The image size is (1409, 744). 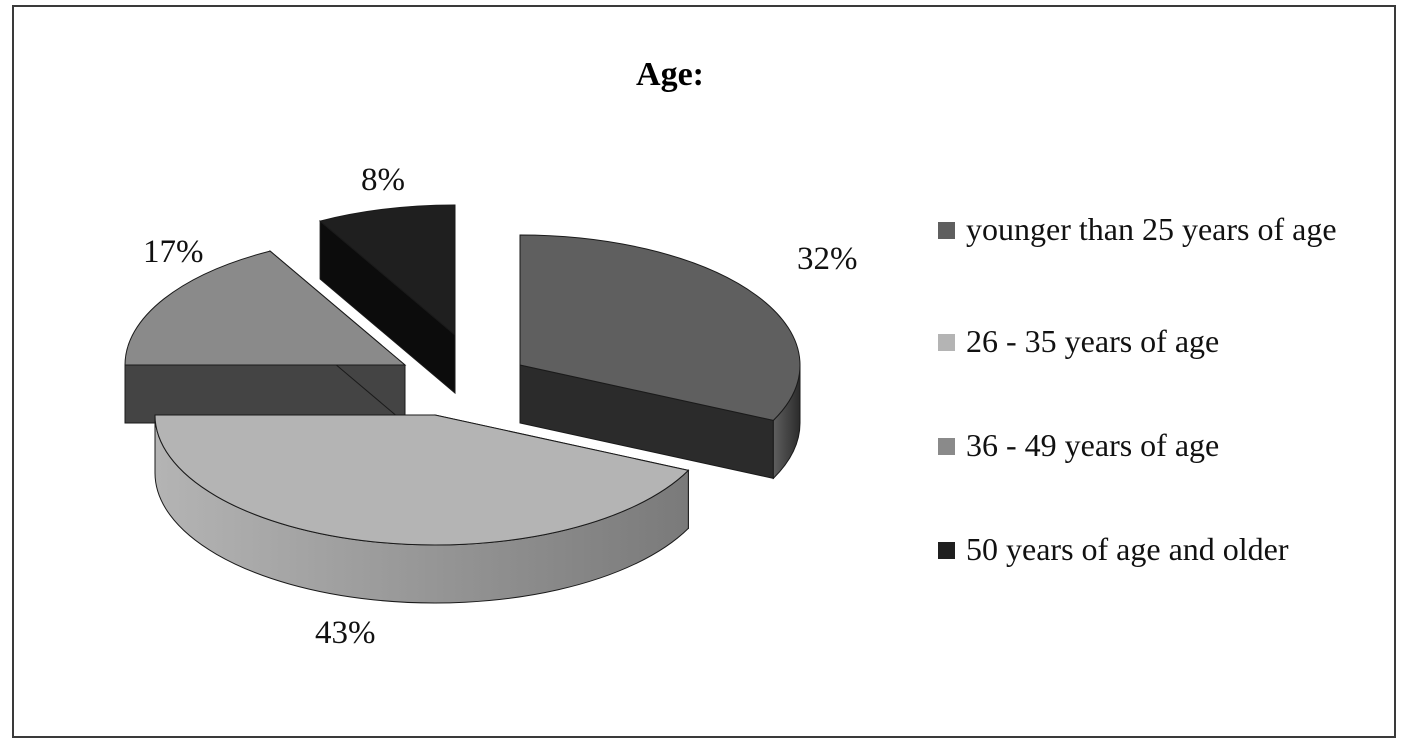 I want to click on legend-label: 36 - 49 years of age, so click(x=1093, y=445).